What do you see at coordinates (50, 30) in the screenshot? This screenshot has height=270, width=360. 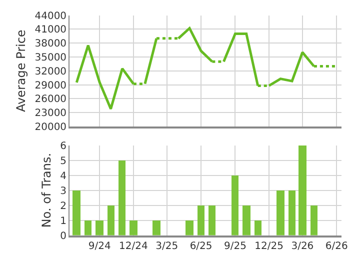 I see `y-tick-label: 41000` at bounding box center [50, 30].